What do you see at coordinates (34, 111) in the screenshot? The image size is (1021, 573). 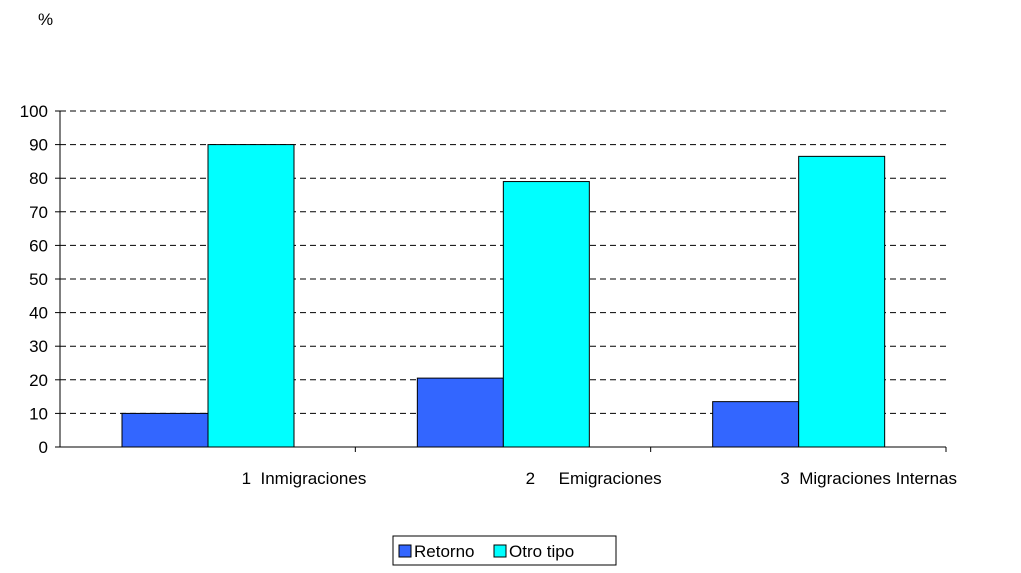 I see `y-tick-label: 100` at bounding box center [34, 111].